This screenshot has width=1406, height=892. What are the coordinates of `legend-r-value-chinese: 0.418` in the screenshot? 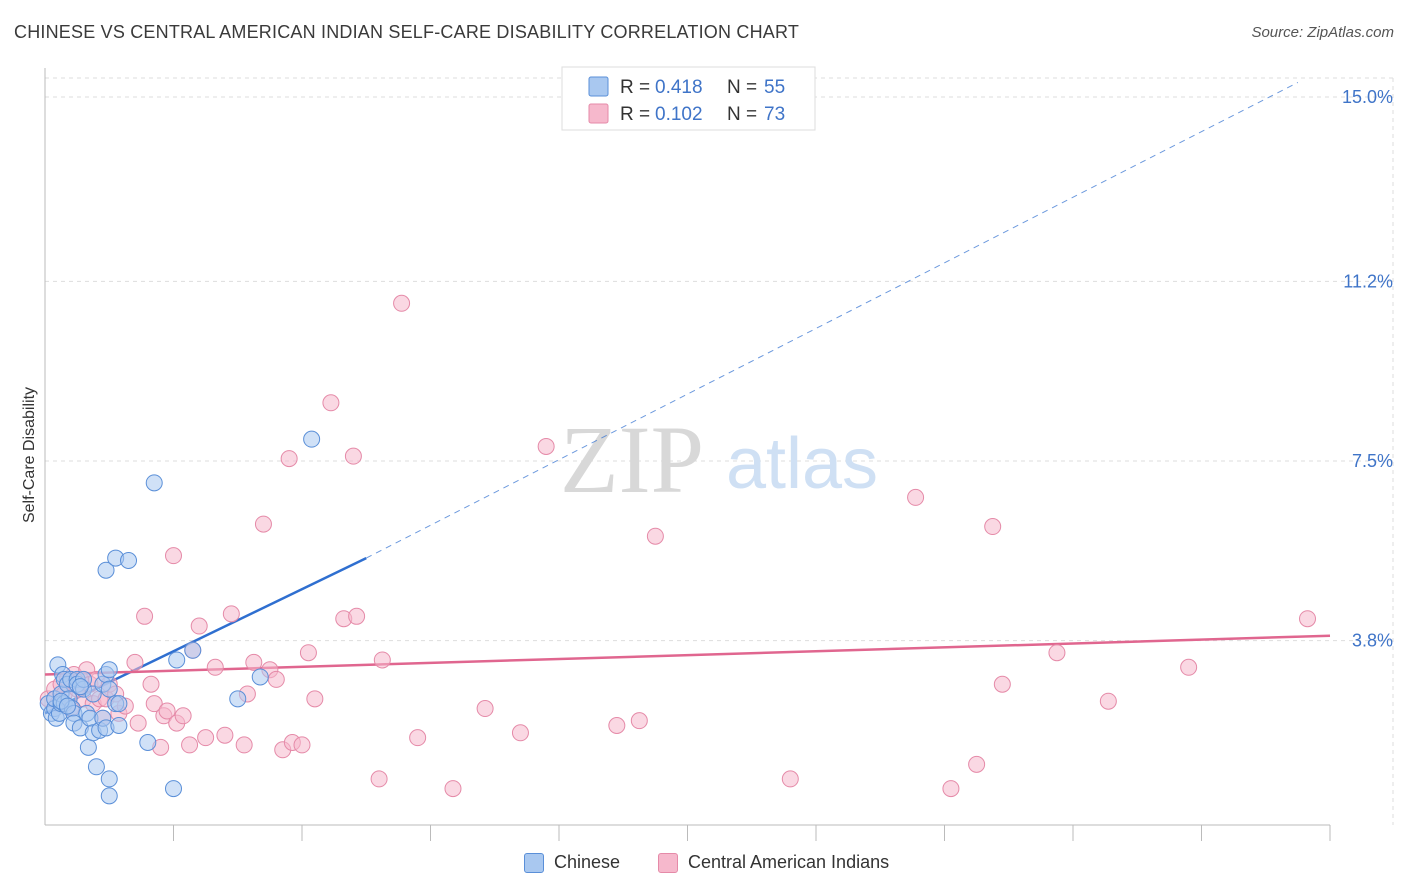 It's located at (679, 87).